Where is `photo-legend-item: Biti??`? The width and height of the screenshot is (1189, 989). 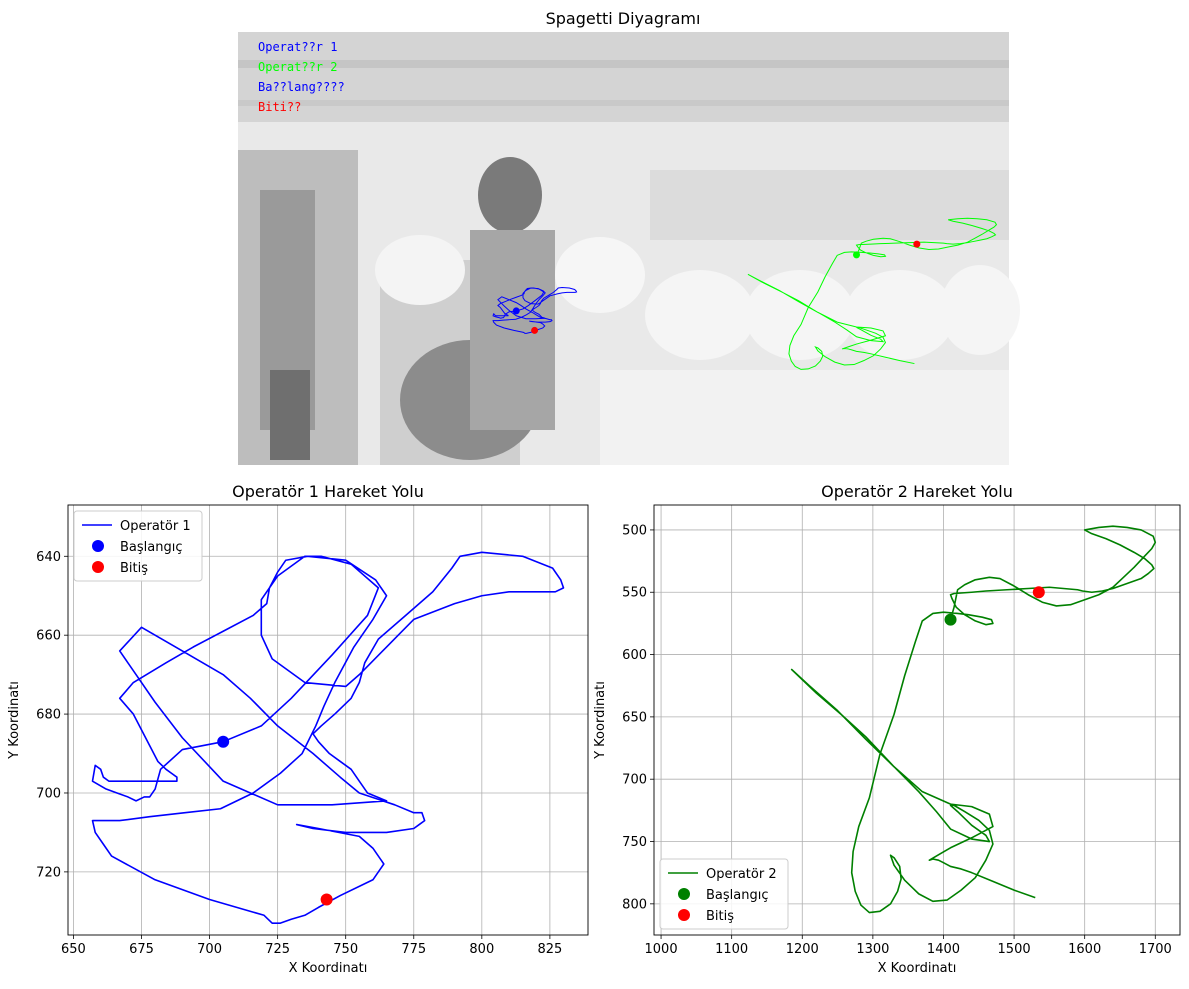 photo-legend-item: Biti?? is located at coordinates (279, 107).